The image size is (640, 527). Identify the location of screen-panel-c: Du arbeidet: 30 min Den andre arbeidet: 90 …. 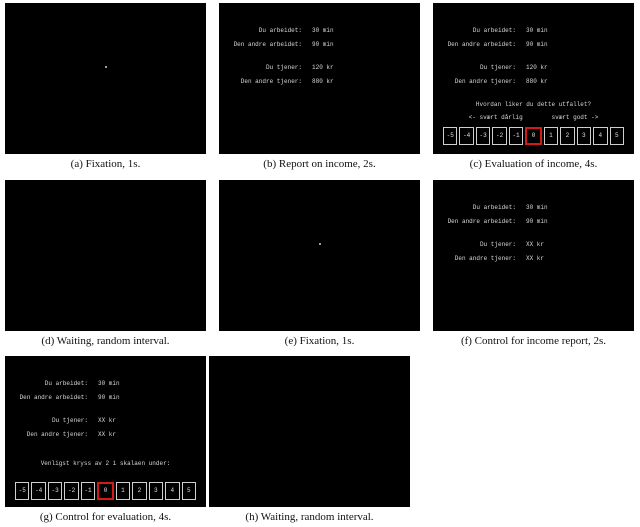
(533, 78).